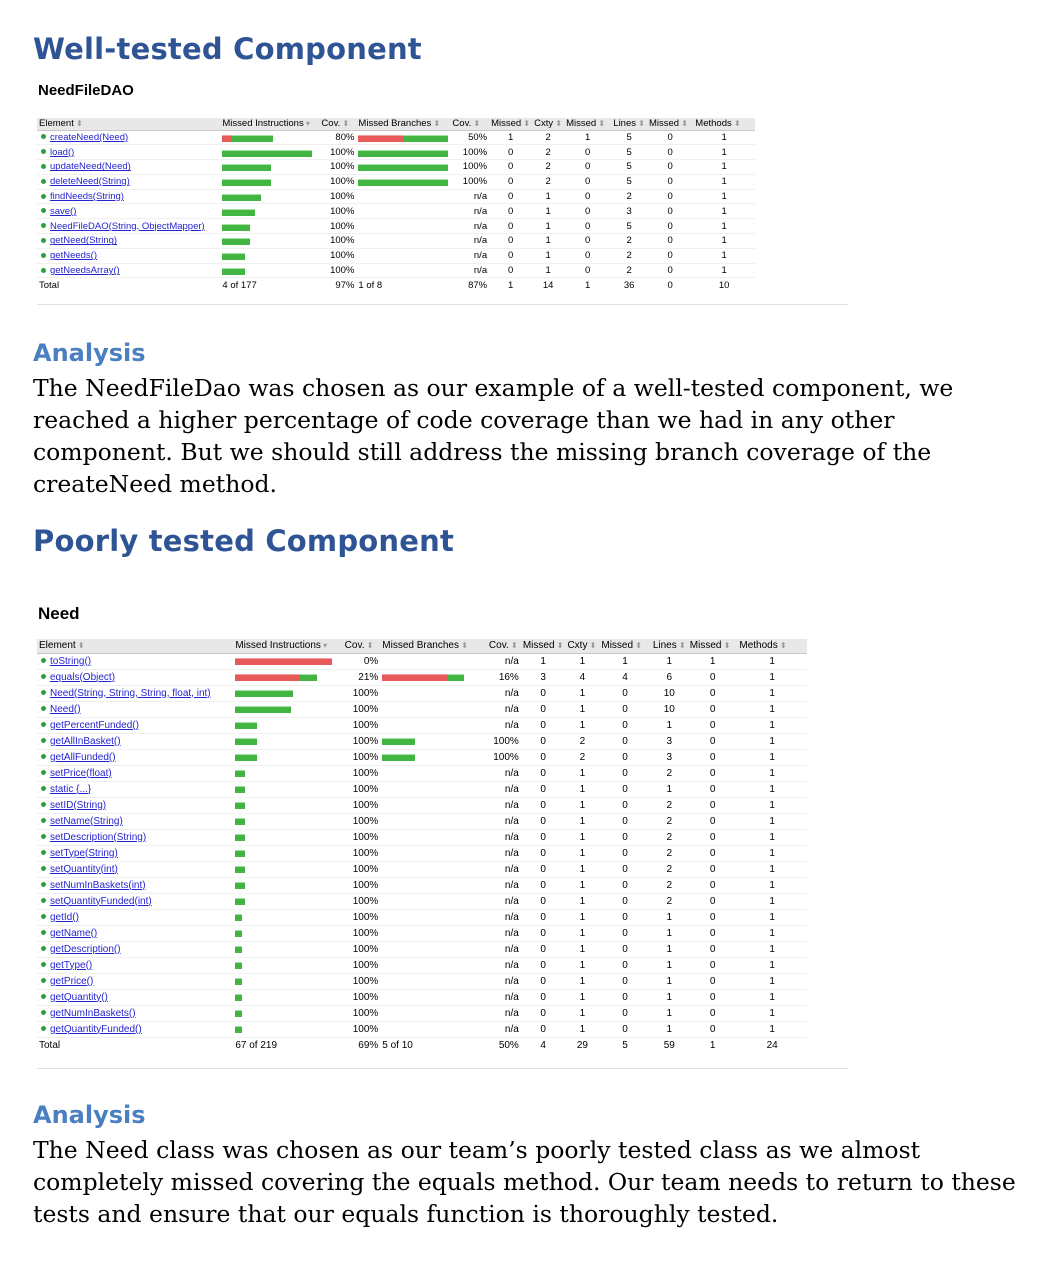 The width and height of the screenshot is (1050, 1262). I want to click on element-link: getAllInBasket(), so click(85, 741).